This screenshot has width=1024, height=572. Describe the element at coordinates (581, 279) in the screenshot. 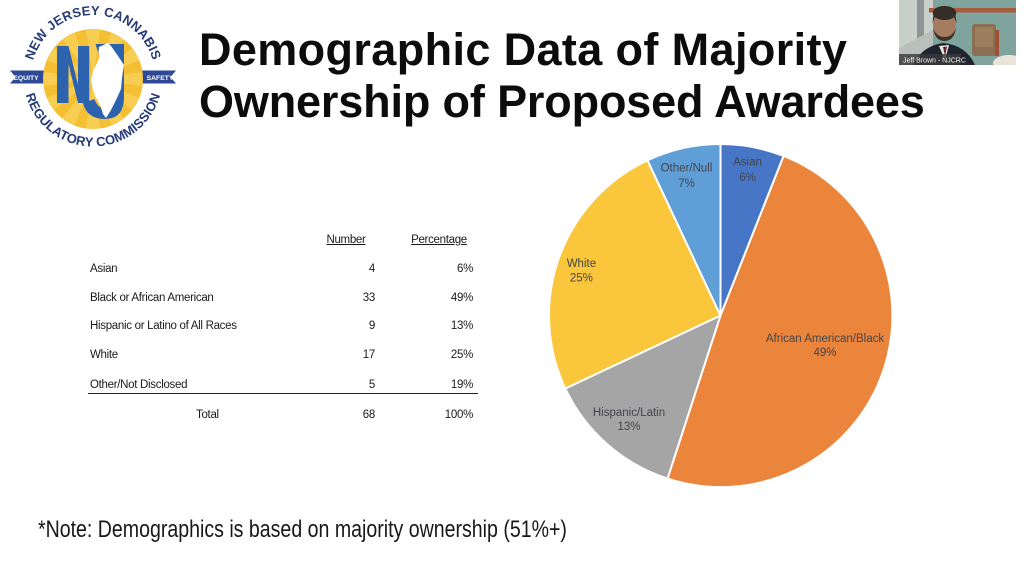

I see `svg-text: 25%` at that location.